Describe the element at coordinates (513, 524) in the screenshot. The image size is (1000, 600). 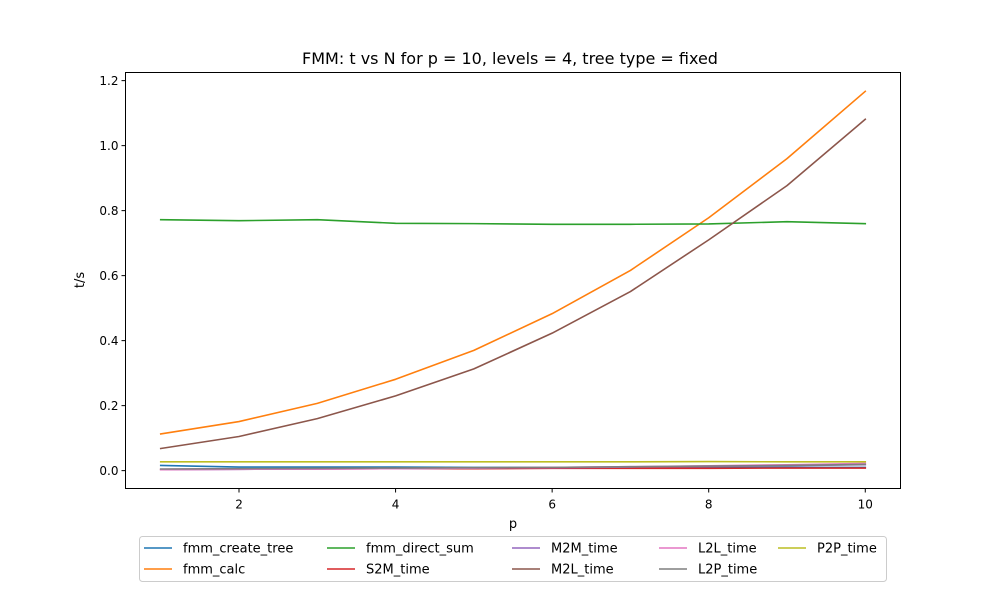
I see `x-axis-label: p` at that location.